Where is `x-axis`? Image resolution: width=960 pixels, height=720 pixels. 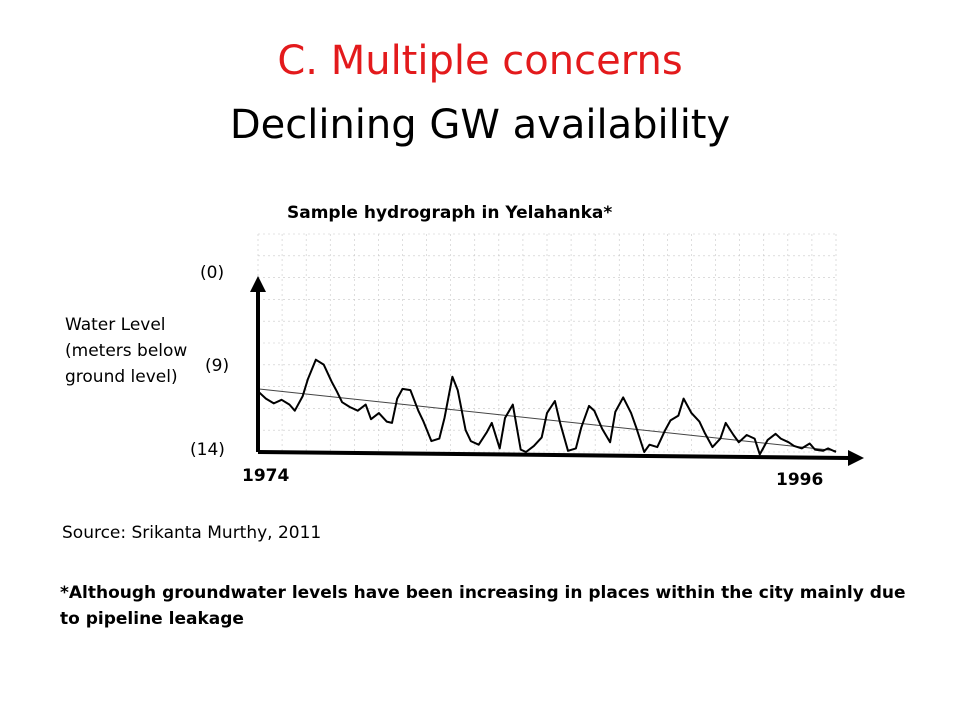 x-axis is located at coordinates (554, 455).